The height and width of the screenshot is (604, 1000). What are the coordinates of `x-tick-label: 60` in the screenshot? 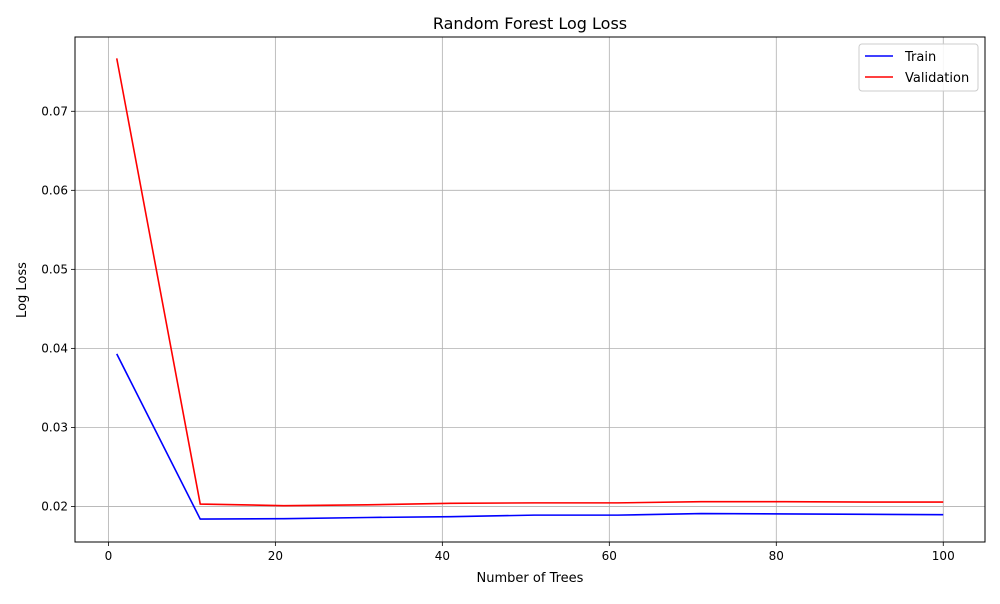 It's located at (609, 556).